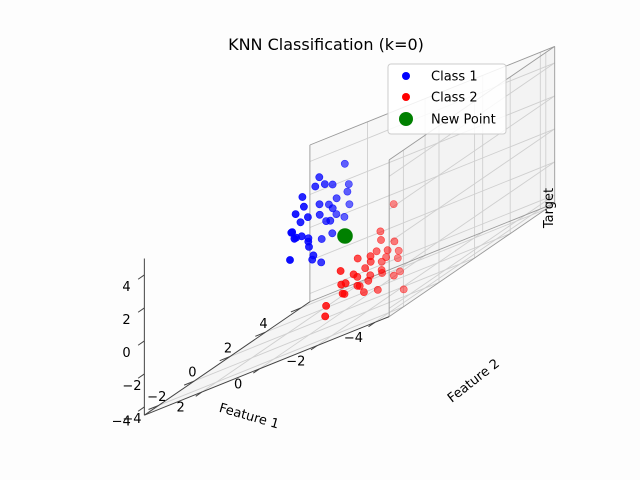 Image resolution: width=640 pixels, height=480 pixels. What do you see at coordinates (192, 373) in the screenshot?
I see `y-tick-label: 0` at bounding box center [192, 373].